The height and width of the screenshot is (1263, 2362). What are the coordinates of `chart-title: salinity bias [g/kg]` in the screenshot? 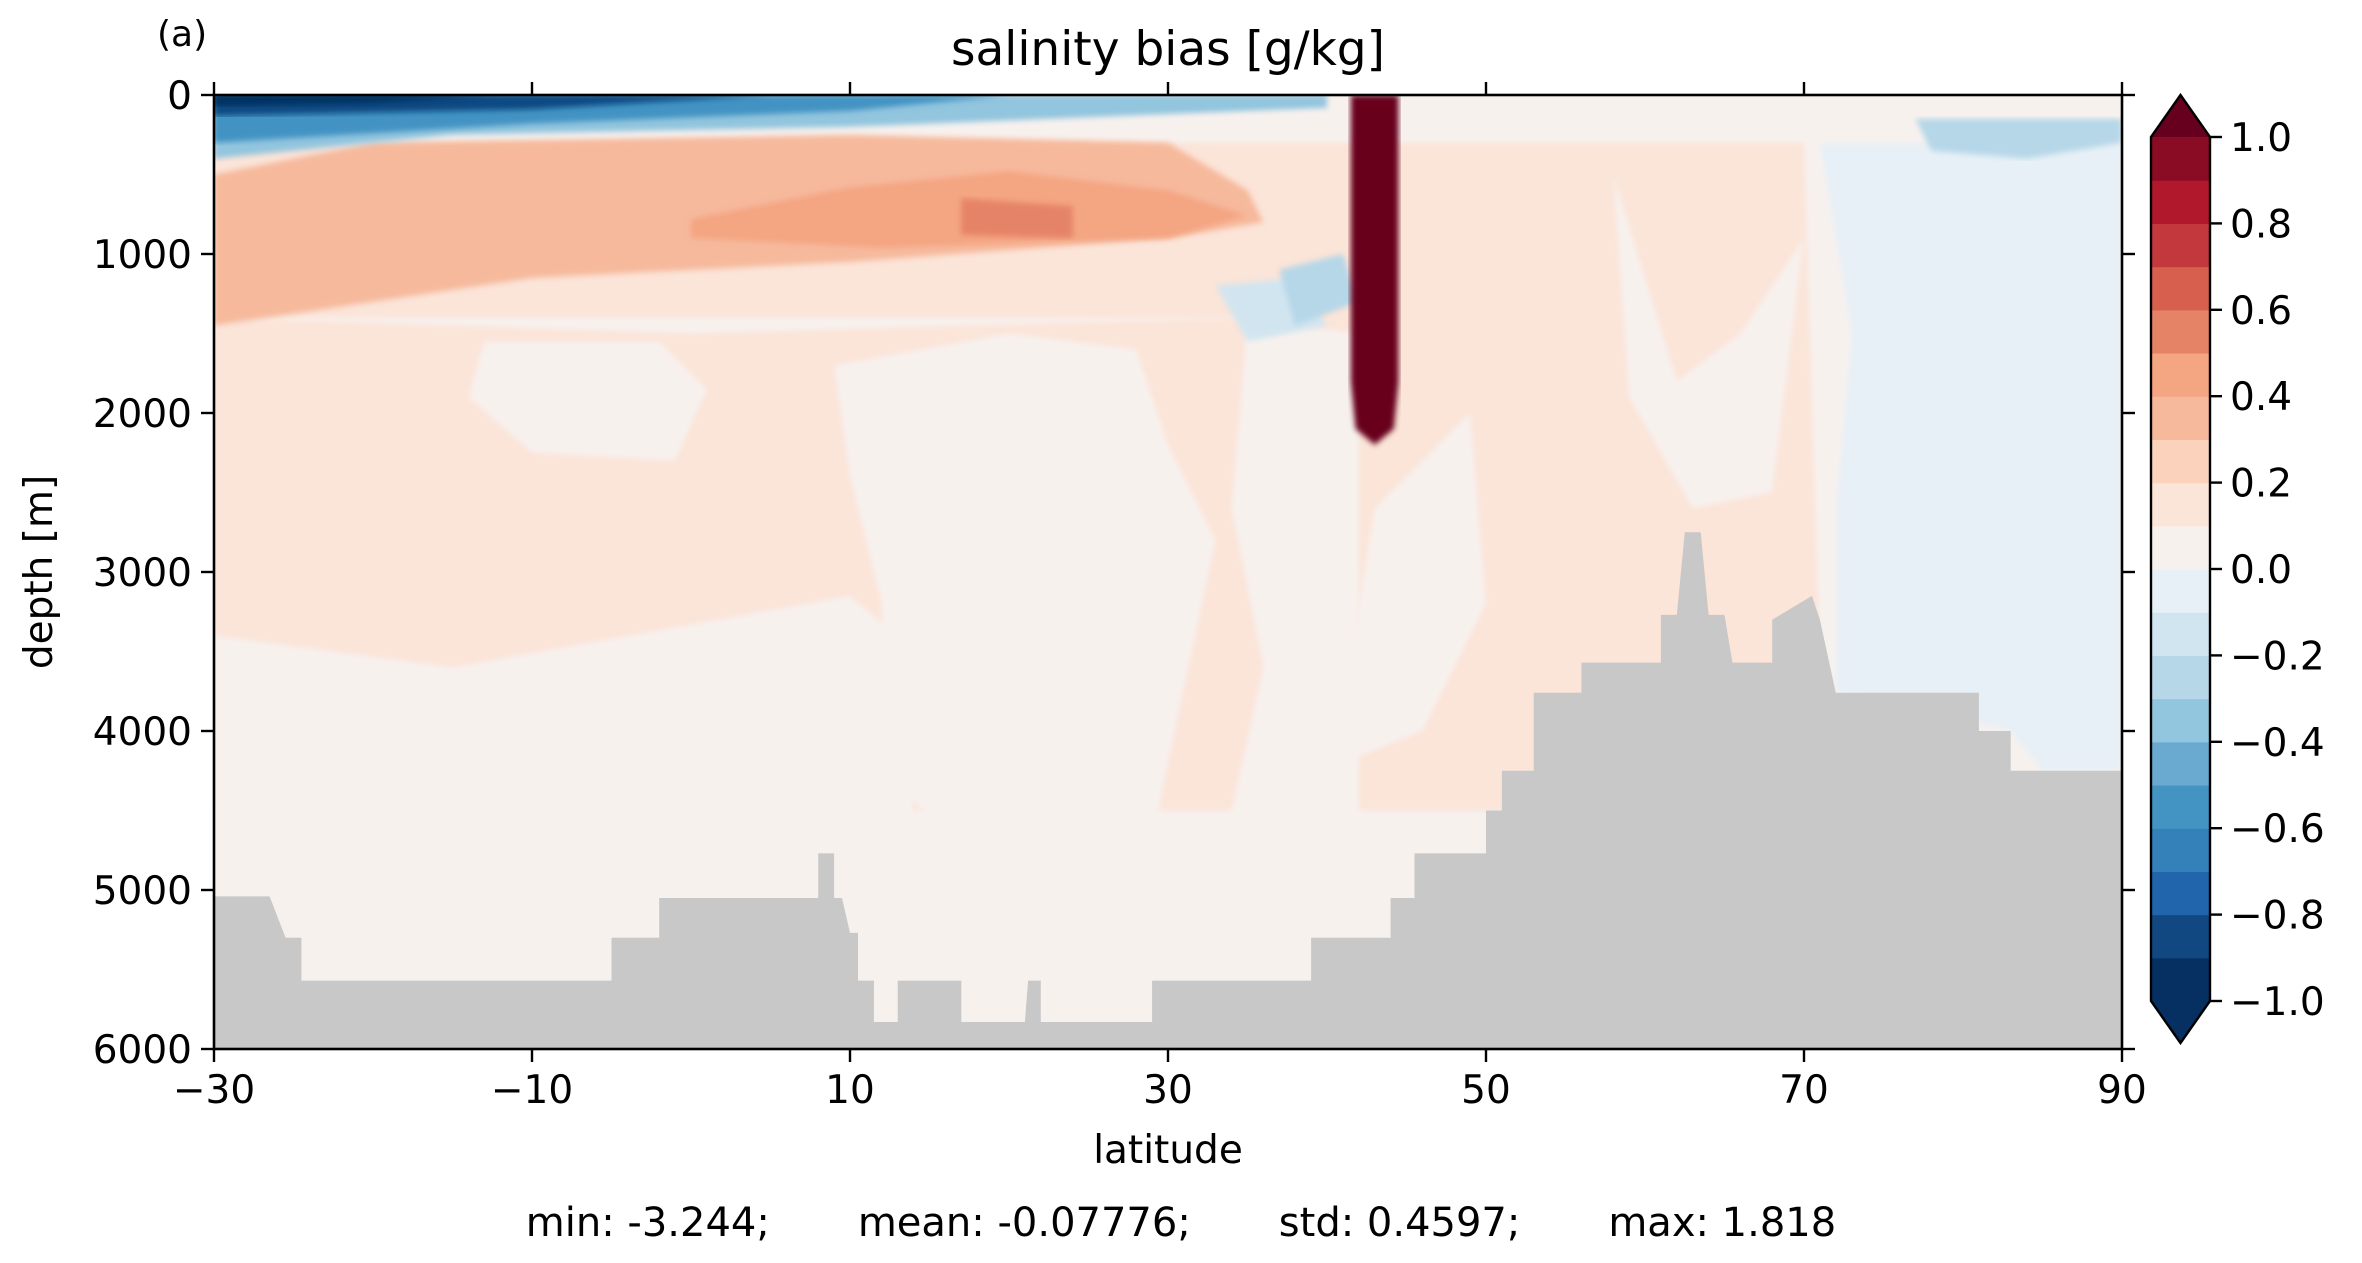 It's located at (1168, 49).